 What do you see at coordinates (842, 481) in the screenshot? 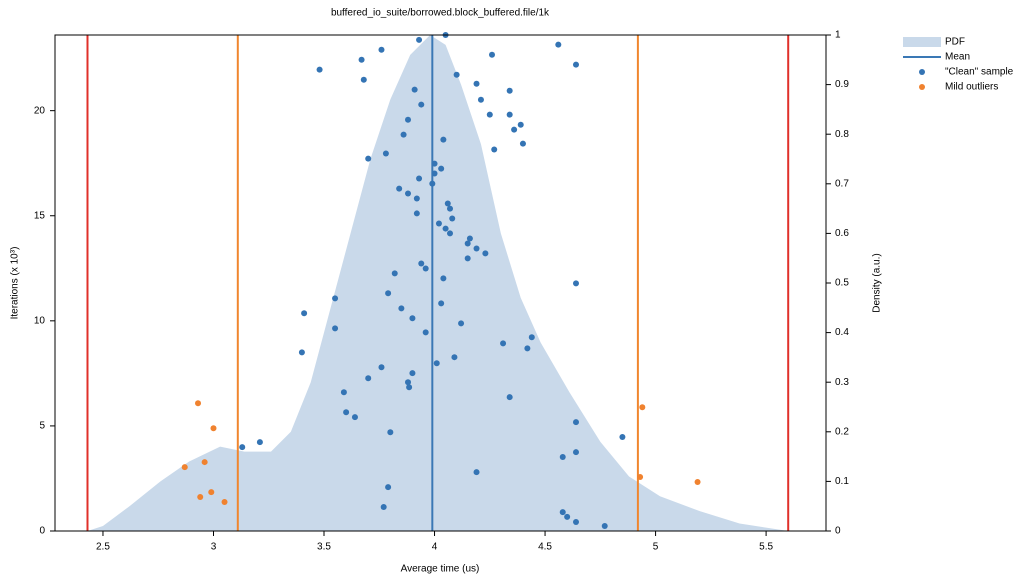
I see `y2-tick-label: 0.1` at bounding box center [842, 481].